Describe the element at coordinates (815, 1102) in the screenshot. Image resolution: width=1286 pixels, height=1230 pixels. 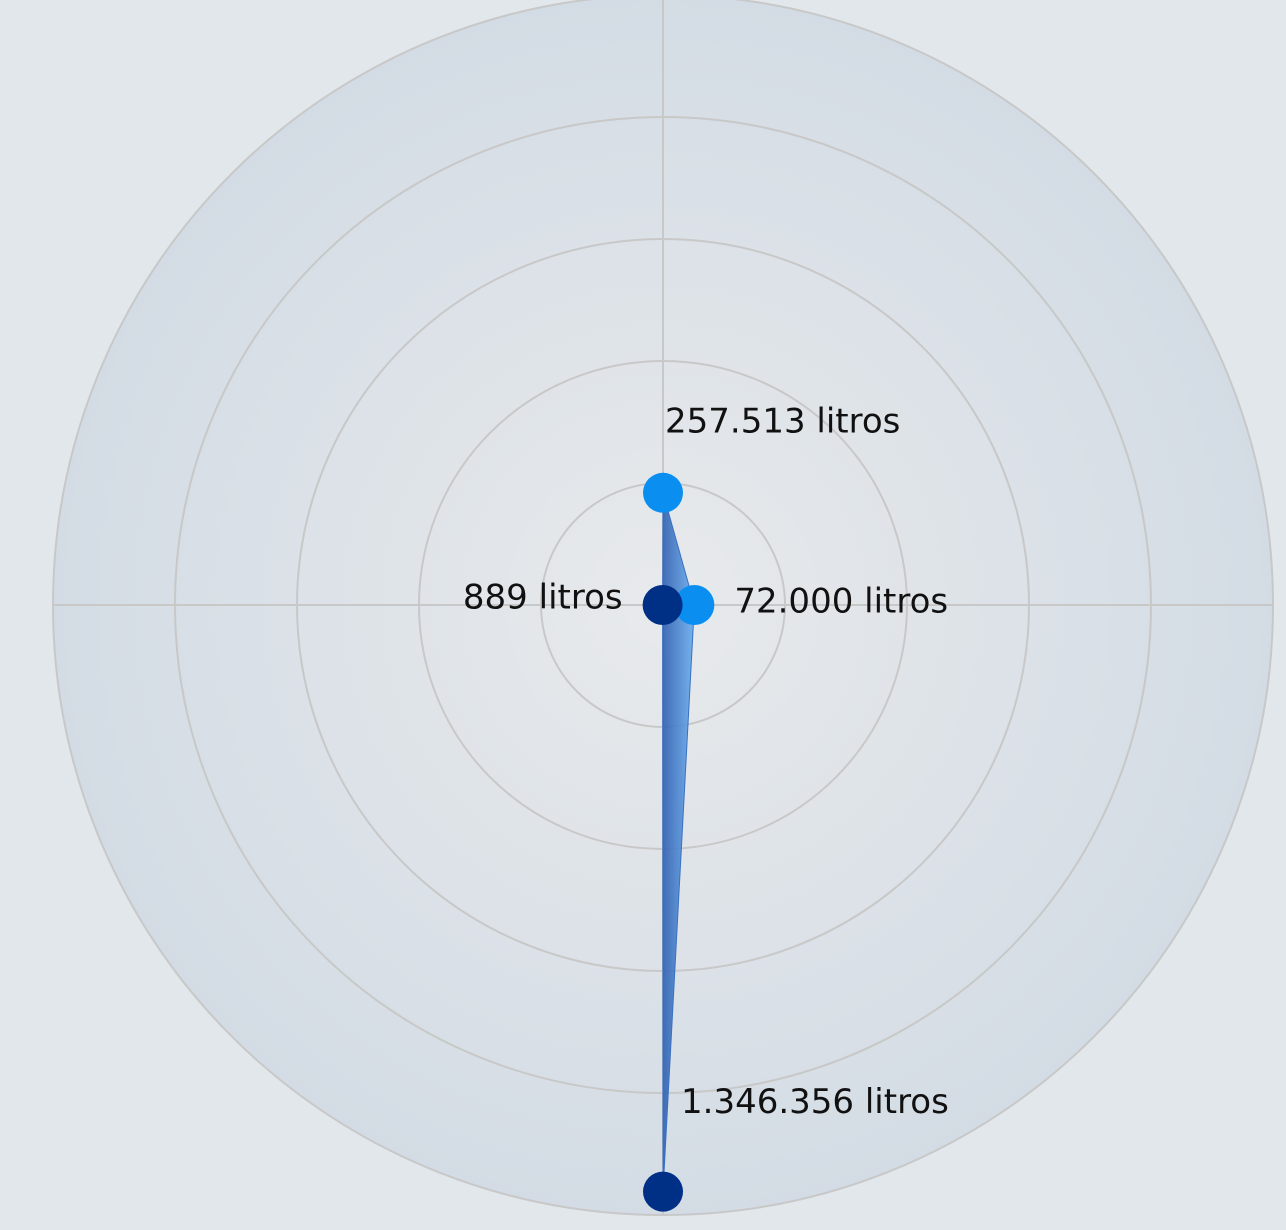
I see `data-label: 1.346.356 litros` at that location.